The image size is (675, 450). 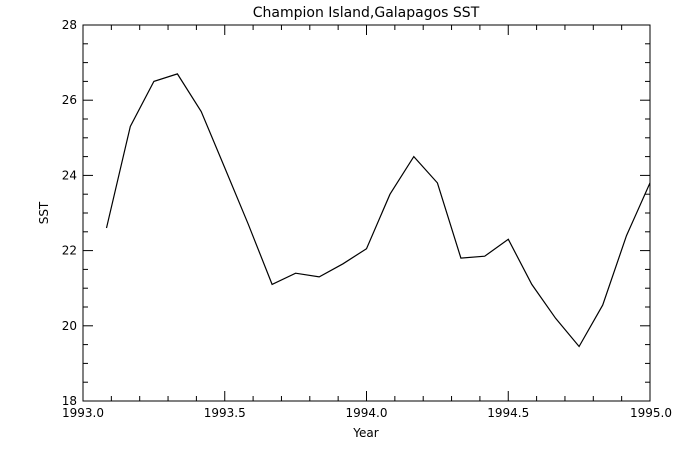 What do you see at coordinates (83, 413) in the screenshot?
I see `x-tick-label: 1993.0` at bounding box center [83, 413].